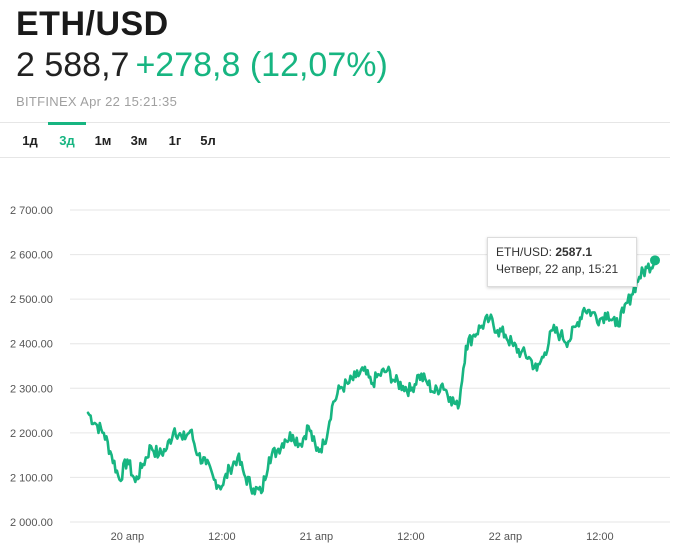 This screenshot has height=557, width=676. I want to click on tab-1d: 1д, so click(30, 140).